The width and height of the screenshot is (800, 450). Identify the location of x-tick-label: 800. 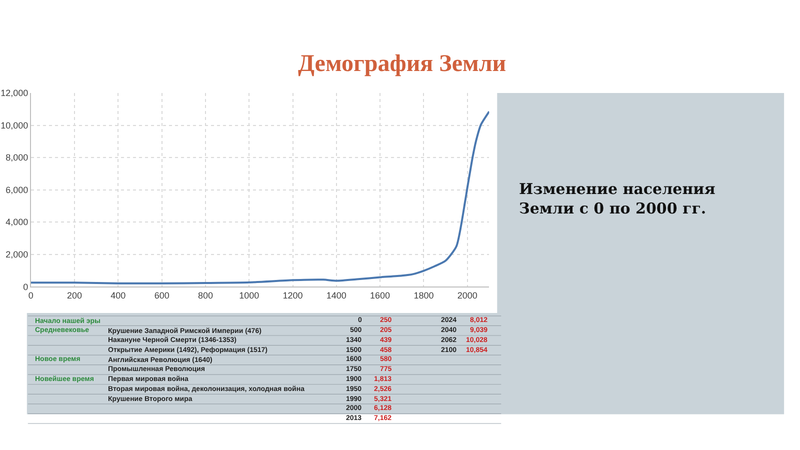
(205, 295).